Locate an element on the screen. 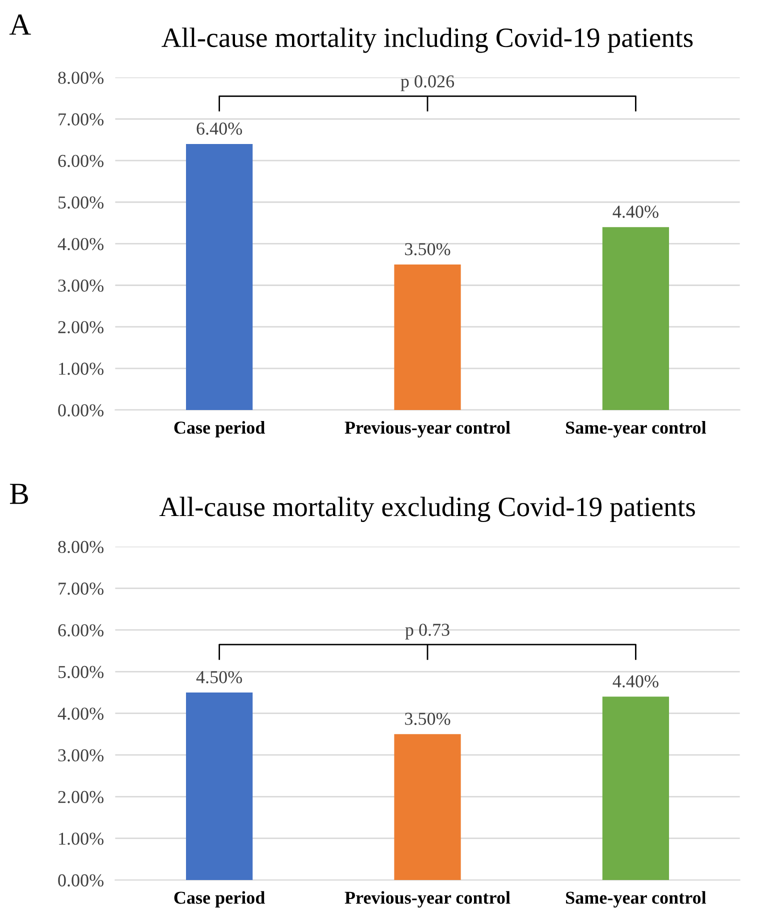  text: A is located at coordinates (20, 24).